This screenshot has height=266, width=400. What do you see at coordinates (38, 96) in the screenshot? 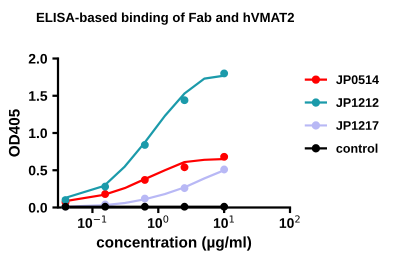
I see `y-tick-label: 1.5` at bounding box center [38, 96].